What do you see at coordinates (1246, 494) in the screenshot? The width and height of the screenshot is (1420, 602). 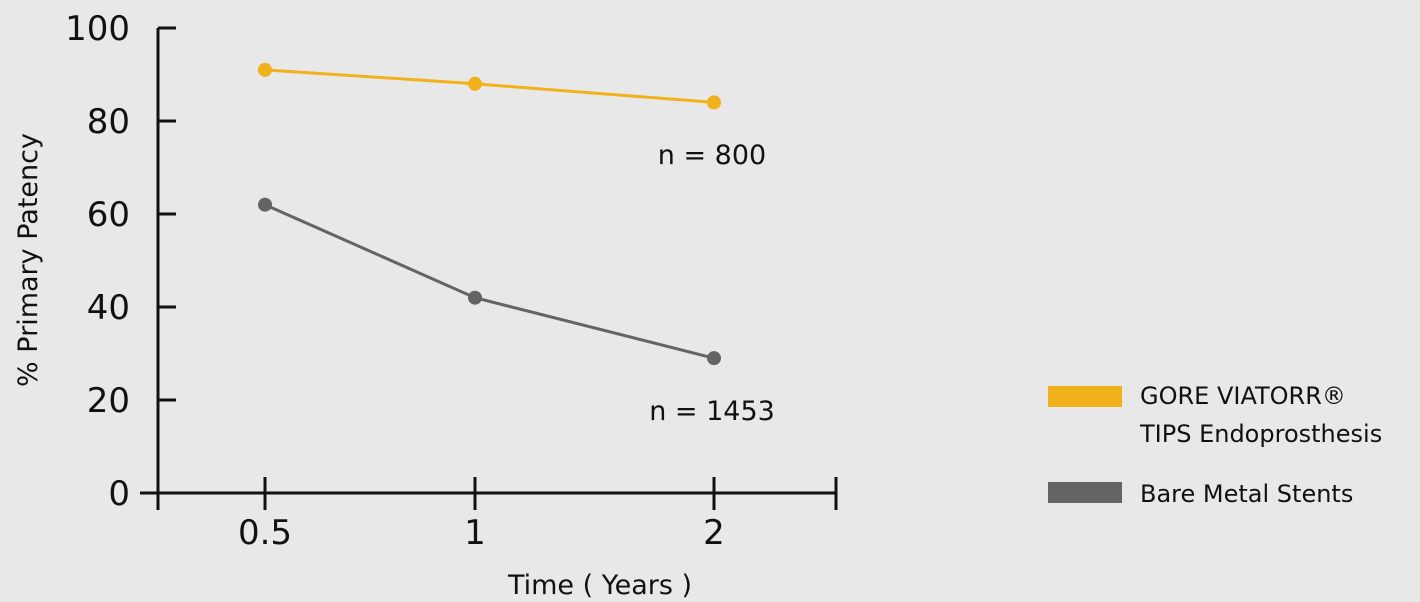 I see `legend-label: Bare Metal Stents` at bounding box center [1246, 494].